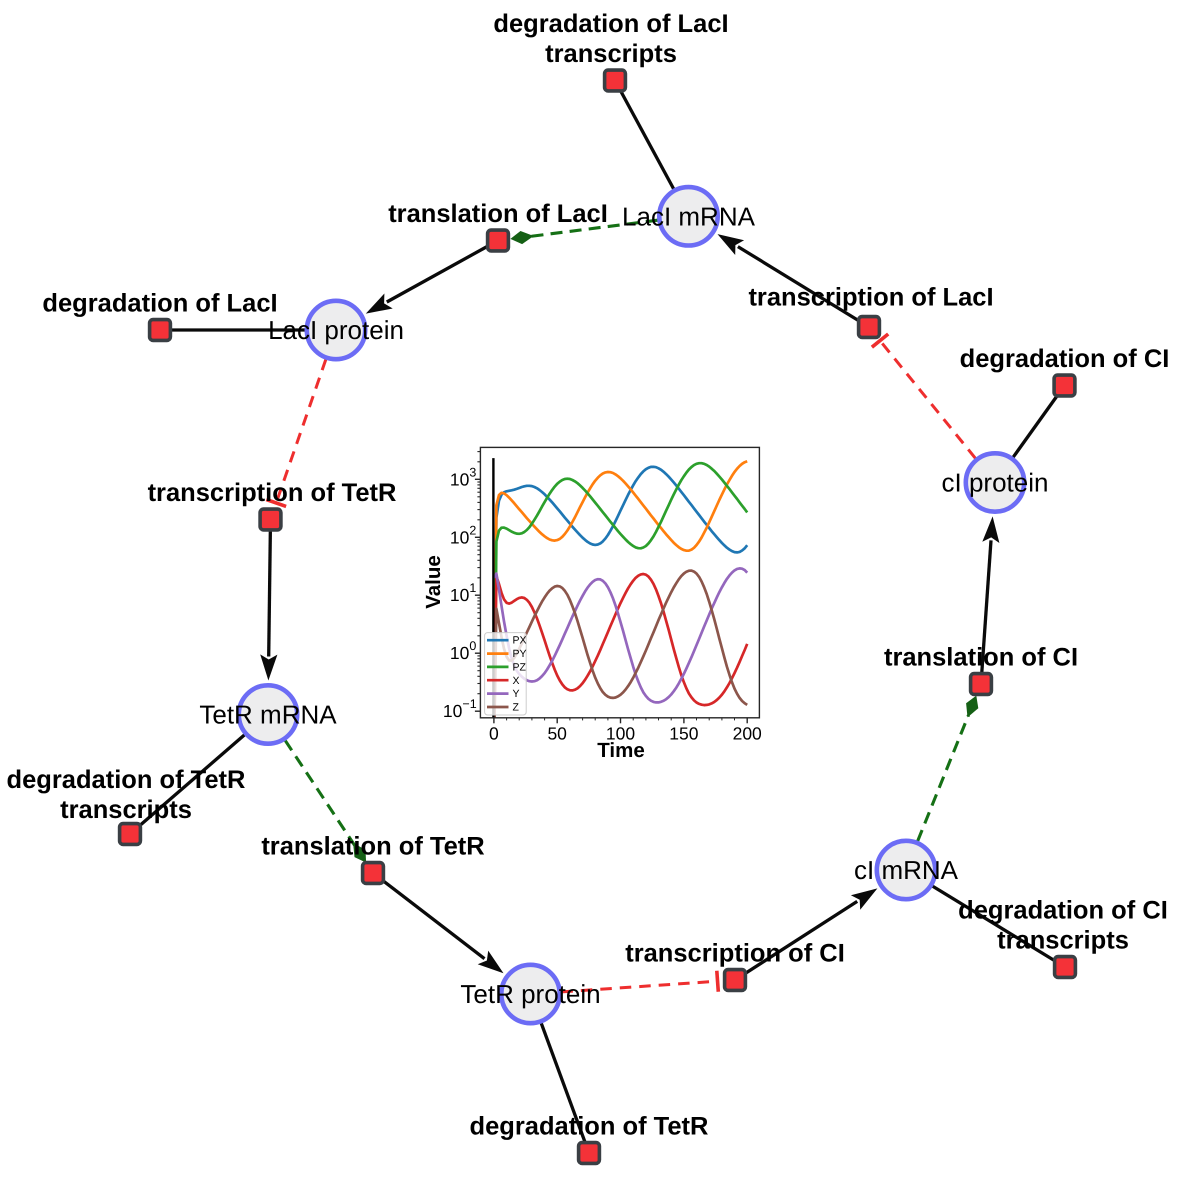 This screenshot has height=1200, width=1189. Describe the element at coordinates (516, 708) in the screenshot. I see `svg-text: Z` at that location.